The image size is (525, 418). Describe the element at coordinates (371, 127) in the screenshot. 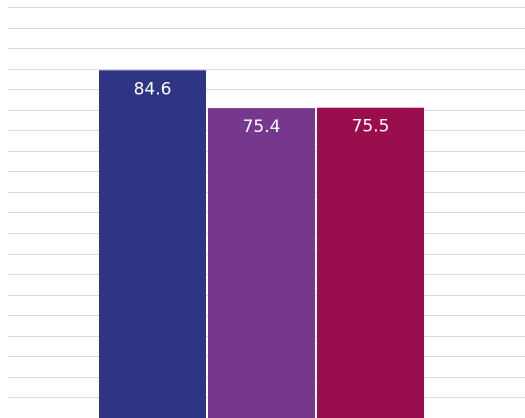

I see `bar-3-value-label: 75.5` at that location.